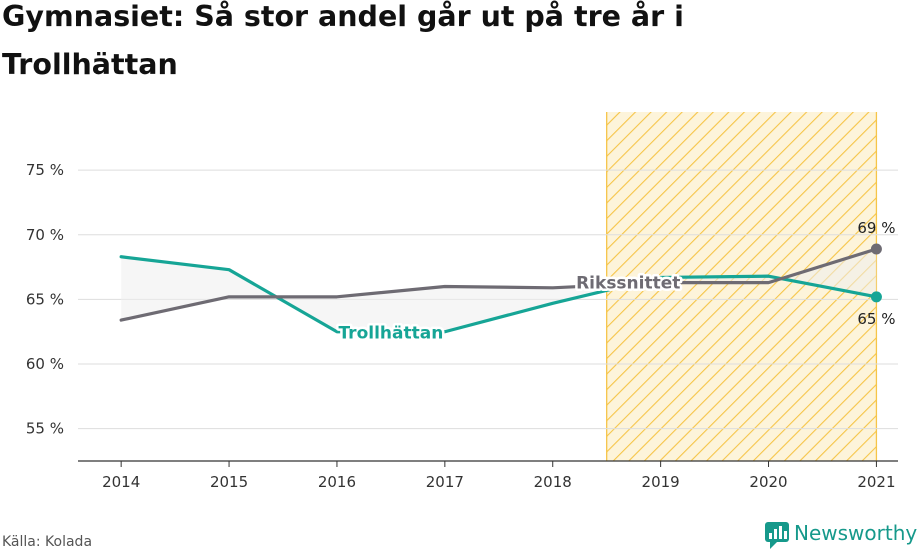 The width and height of the screenshot is (920, 552). Describe the element at coordinates (45, 364) in the screenshot. I see `y-tick-label: 60 %` at that location.